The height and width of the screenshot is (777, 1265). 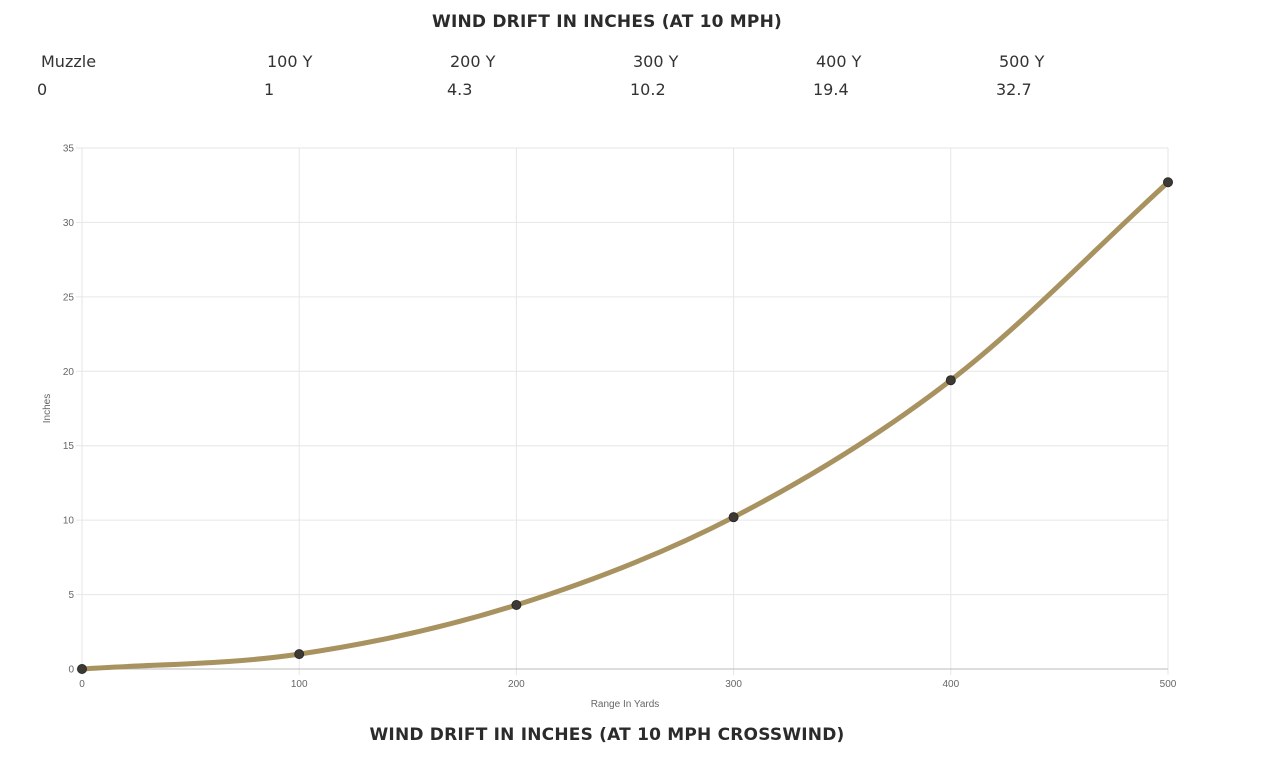 What do you see at coordinates (69, 446) in the screenshot?
I see `y-tick-label: 15` at bounding box center [69, 446].